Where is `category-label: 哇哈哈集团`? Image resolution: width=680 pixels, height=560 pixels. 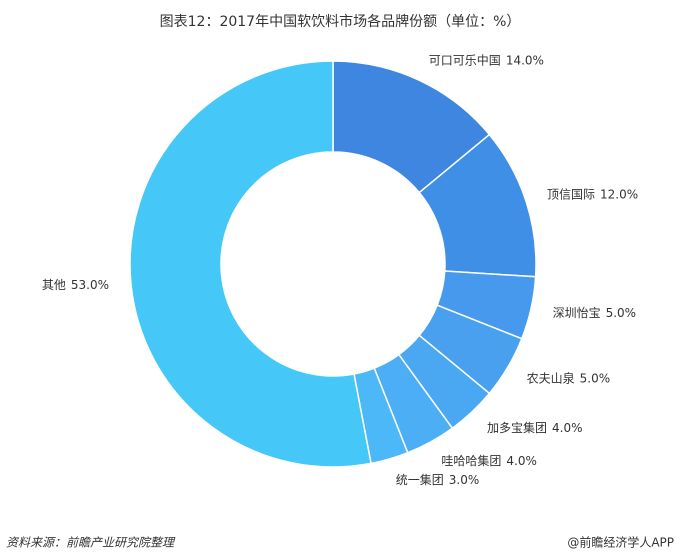
category-label: 哇哈哈集团 is located at coordinates (471, 460).